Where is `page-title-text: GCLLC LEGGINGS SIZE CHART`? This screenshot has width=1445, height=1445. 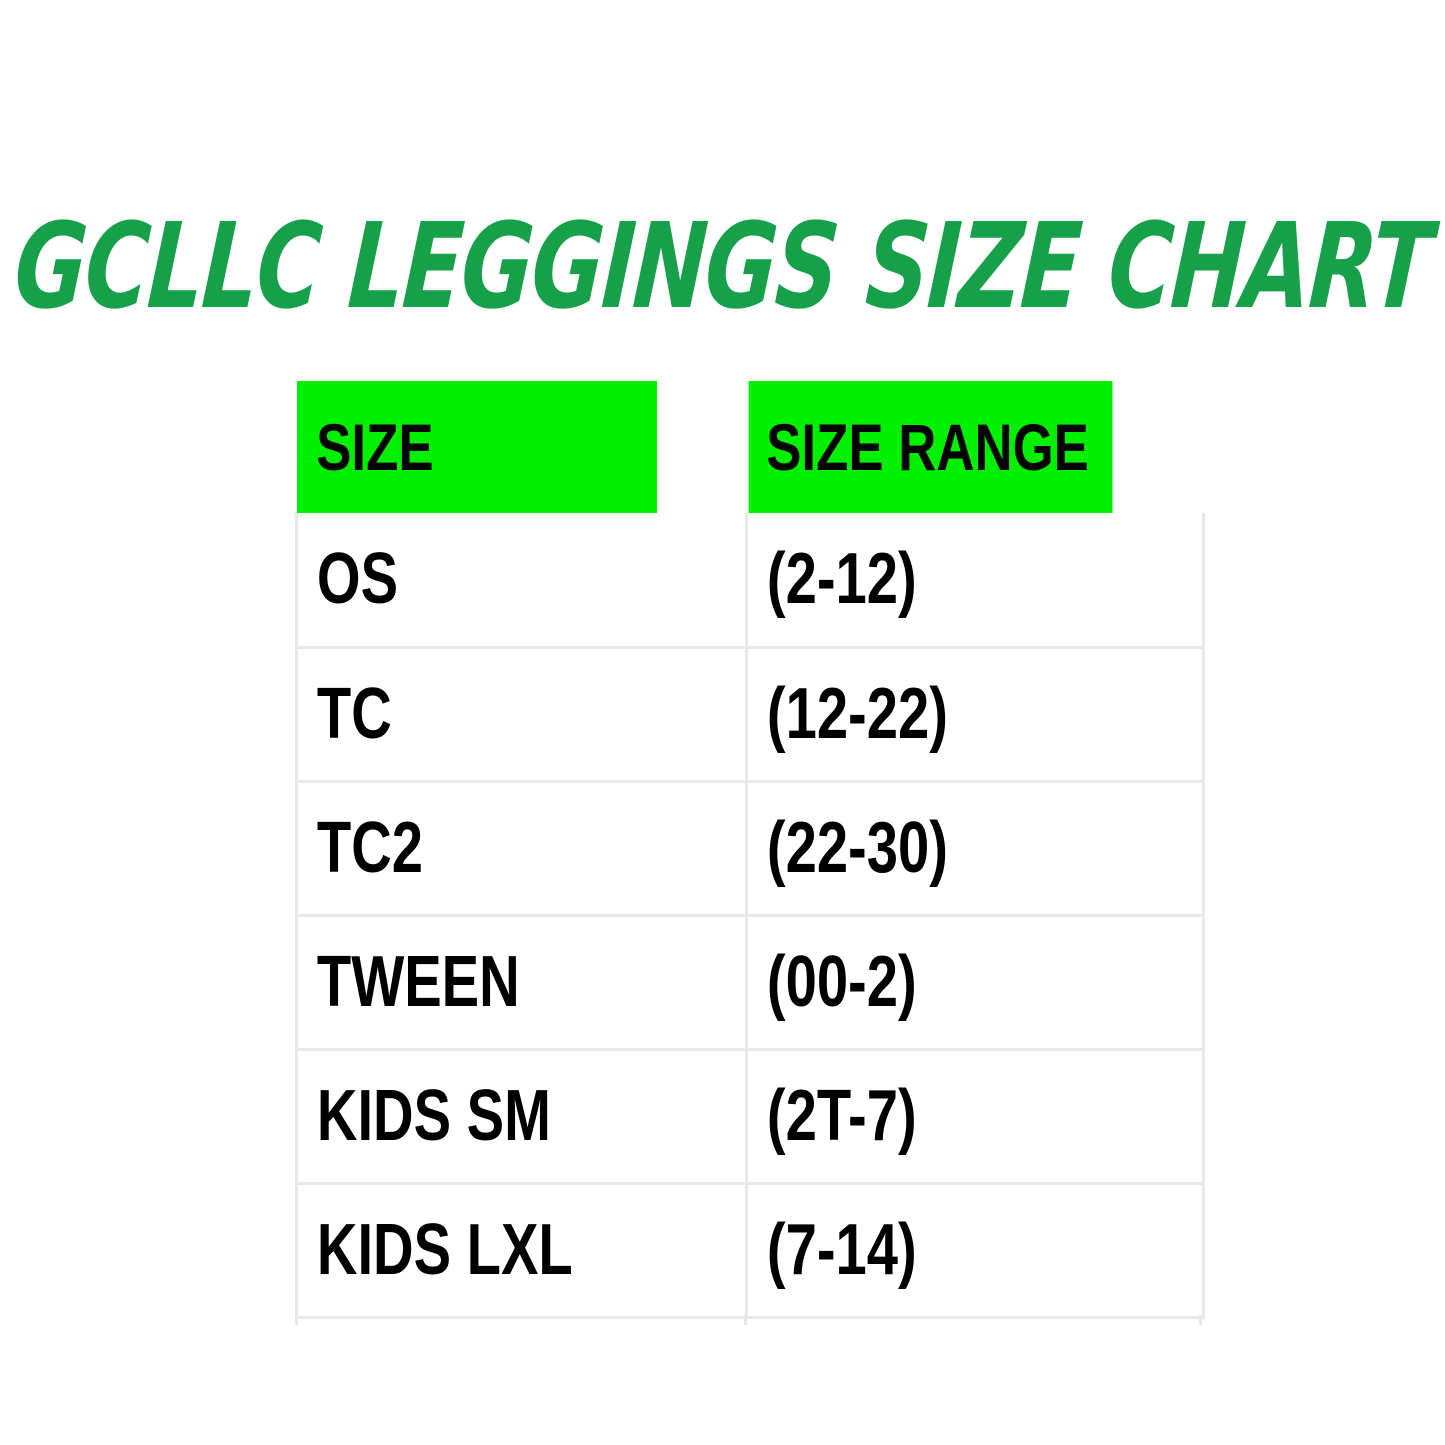 page-title-text: GCLLC LEGGINGS SIZE CHART is located at coordinates (722, 266).